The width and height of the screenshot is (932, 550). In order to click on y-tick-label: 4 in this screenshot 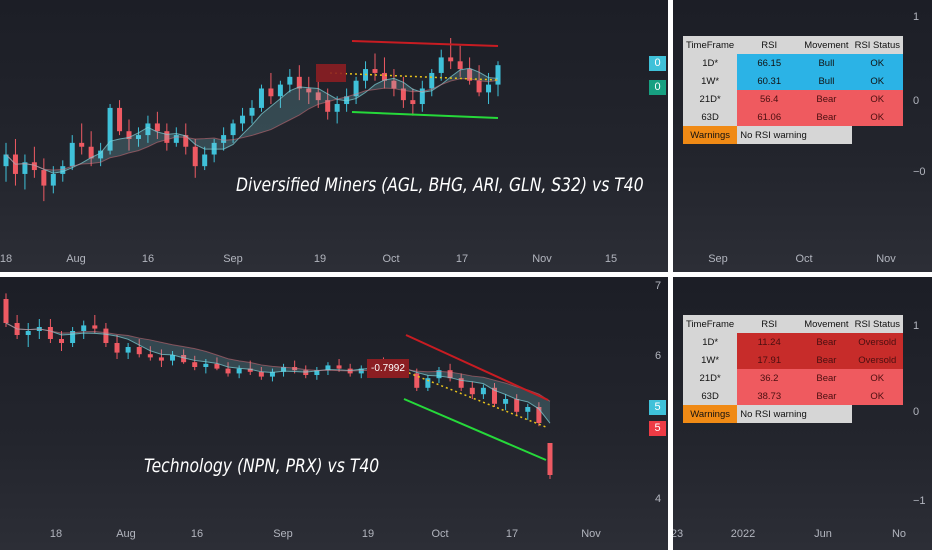, I will do `click(658, 499)`.